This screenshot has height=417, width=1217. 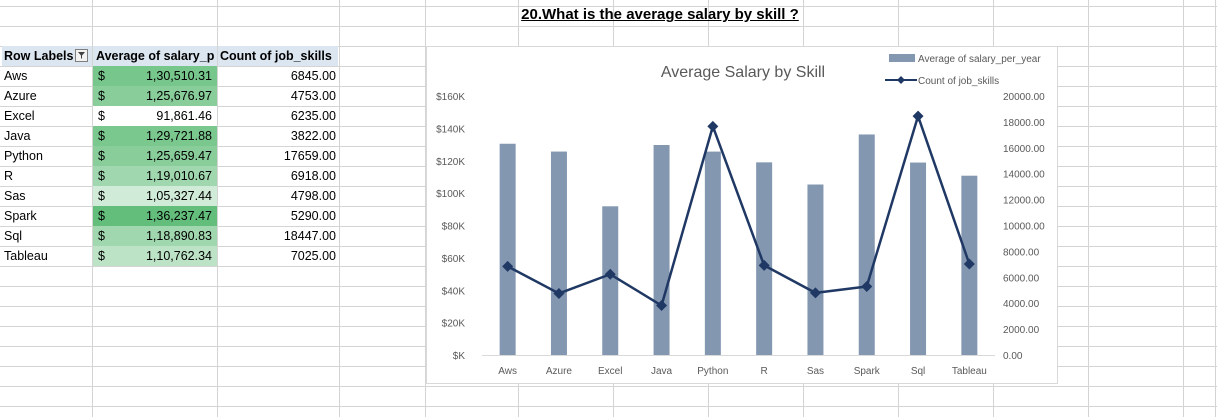 I want to click on category-label: Java, so click(x=662, y=371).